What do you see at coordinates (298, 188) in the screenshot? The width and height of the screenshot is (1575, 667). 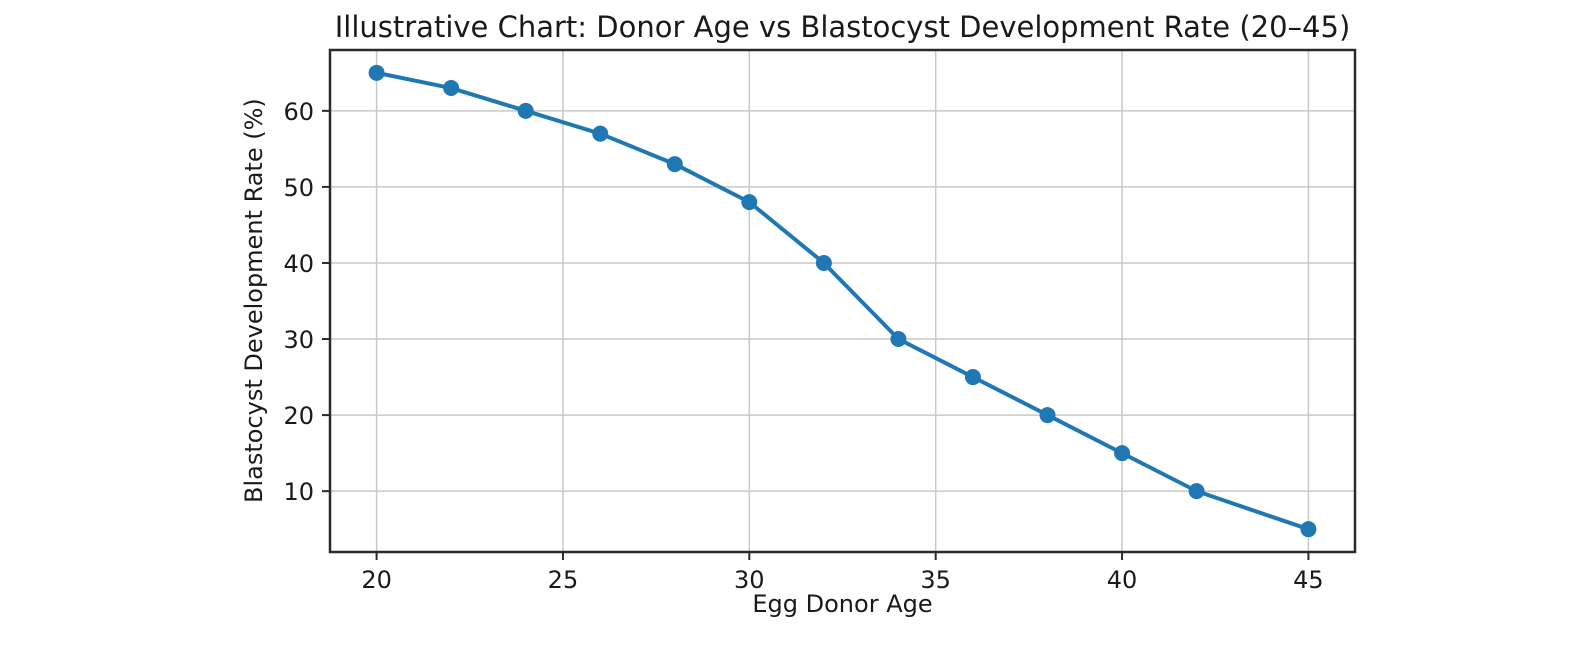 I see `y-tick-label: 50` at bounding box center [298, 188].